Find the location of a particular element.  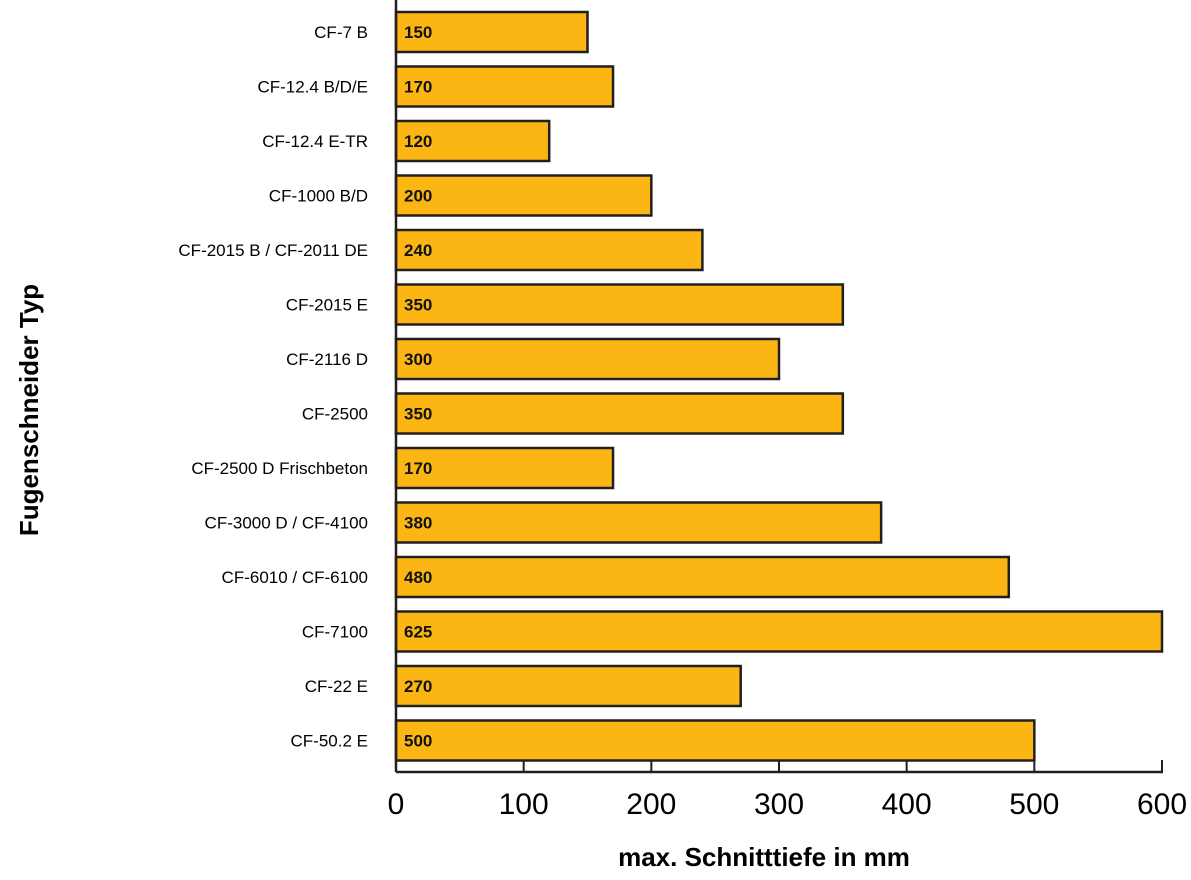

bar-value-label: 200 is located at coordinates (418, 196).